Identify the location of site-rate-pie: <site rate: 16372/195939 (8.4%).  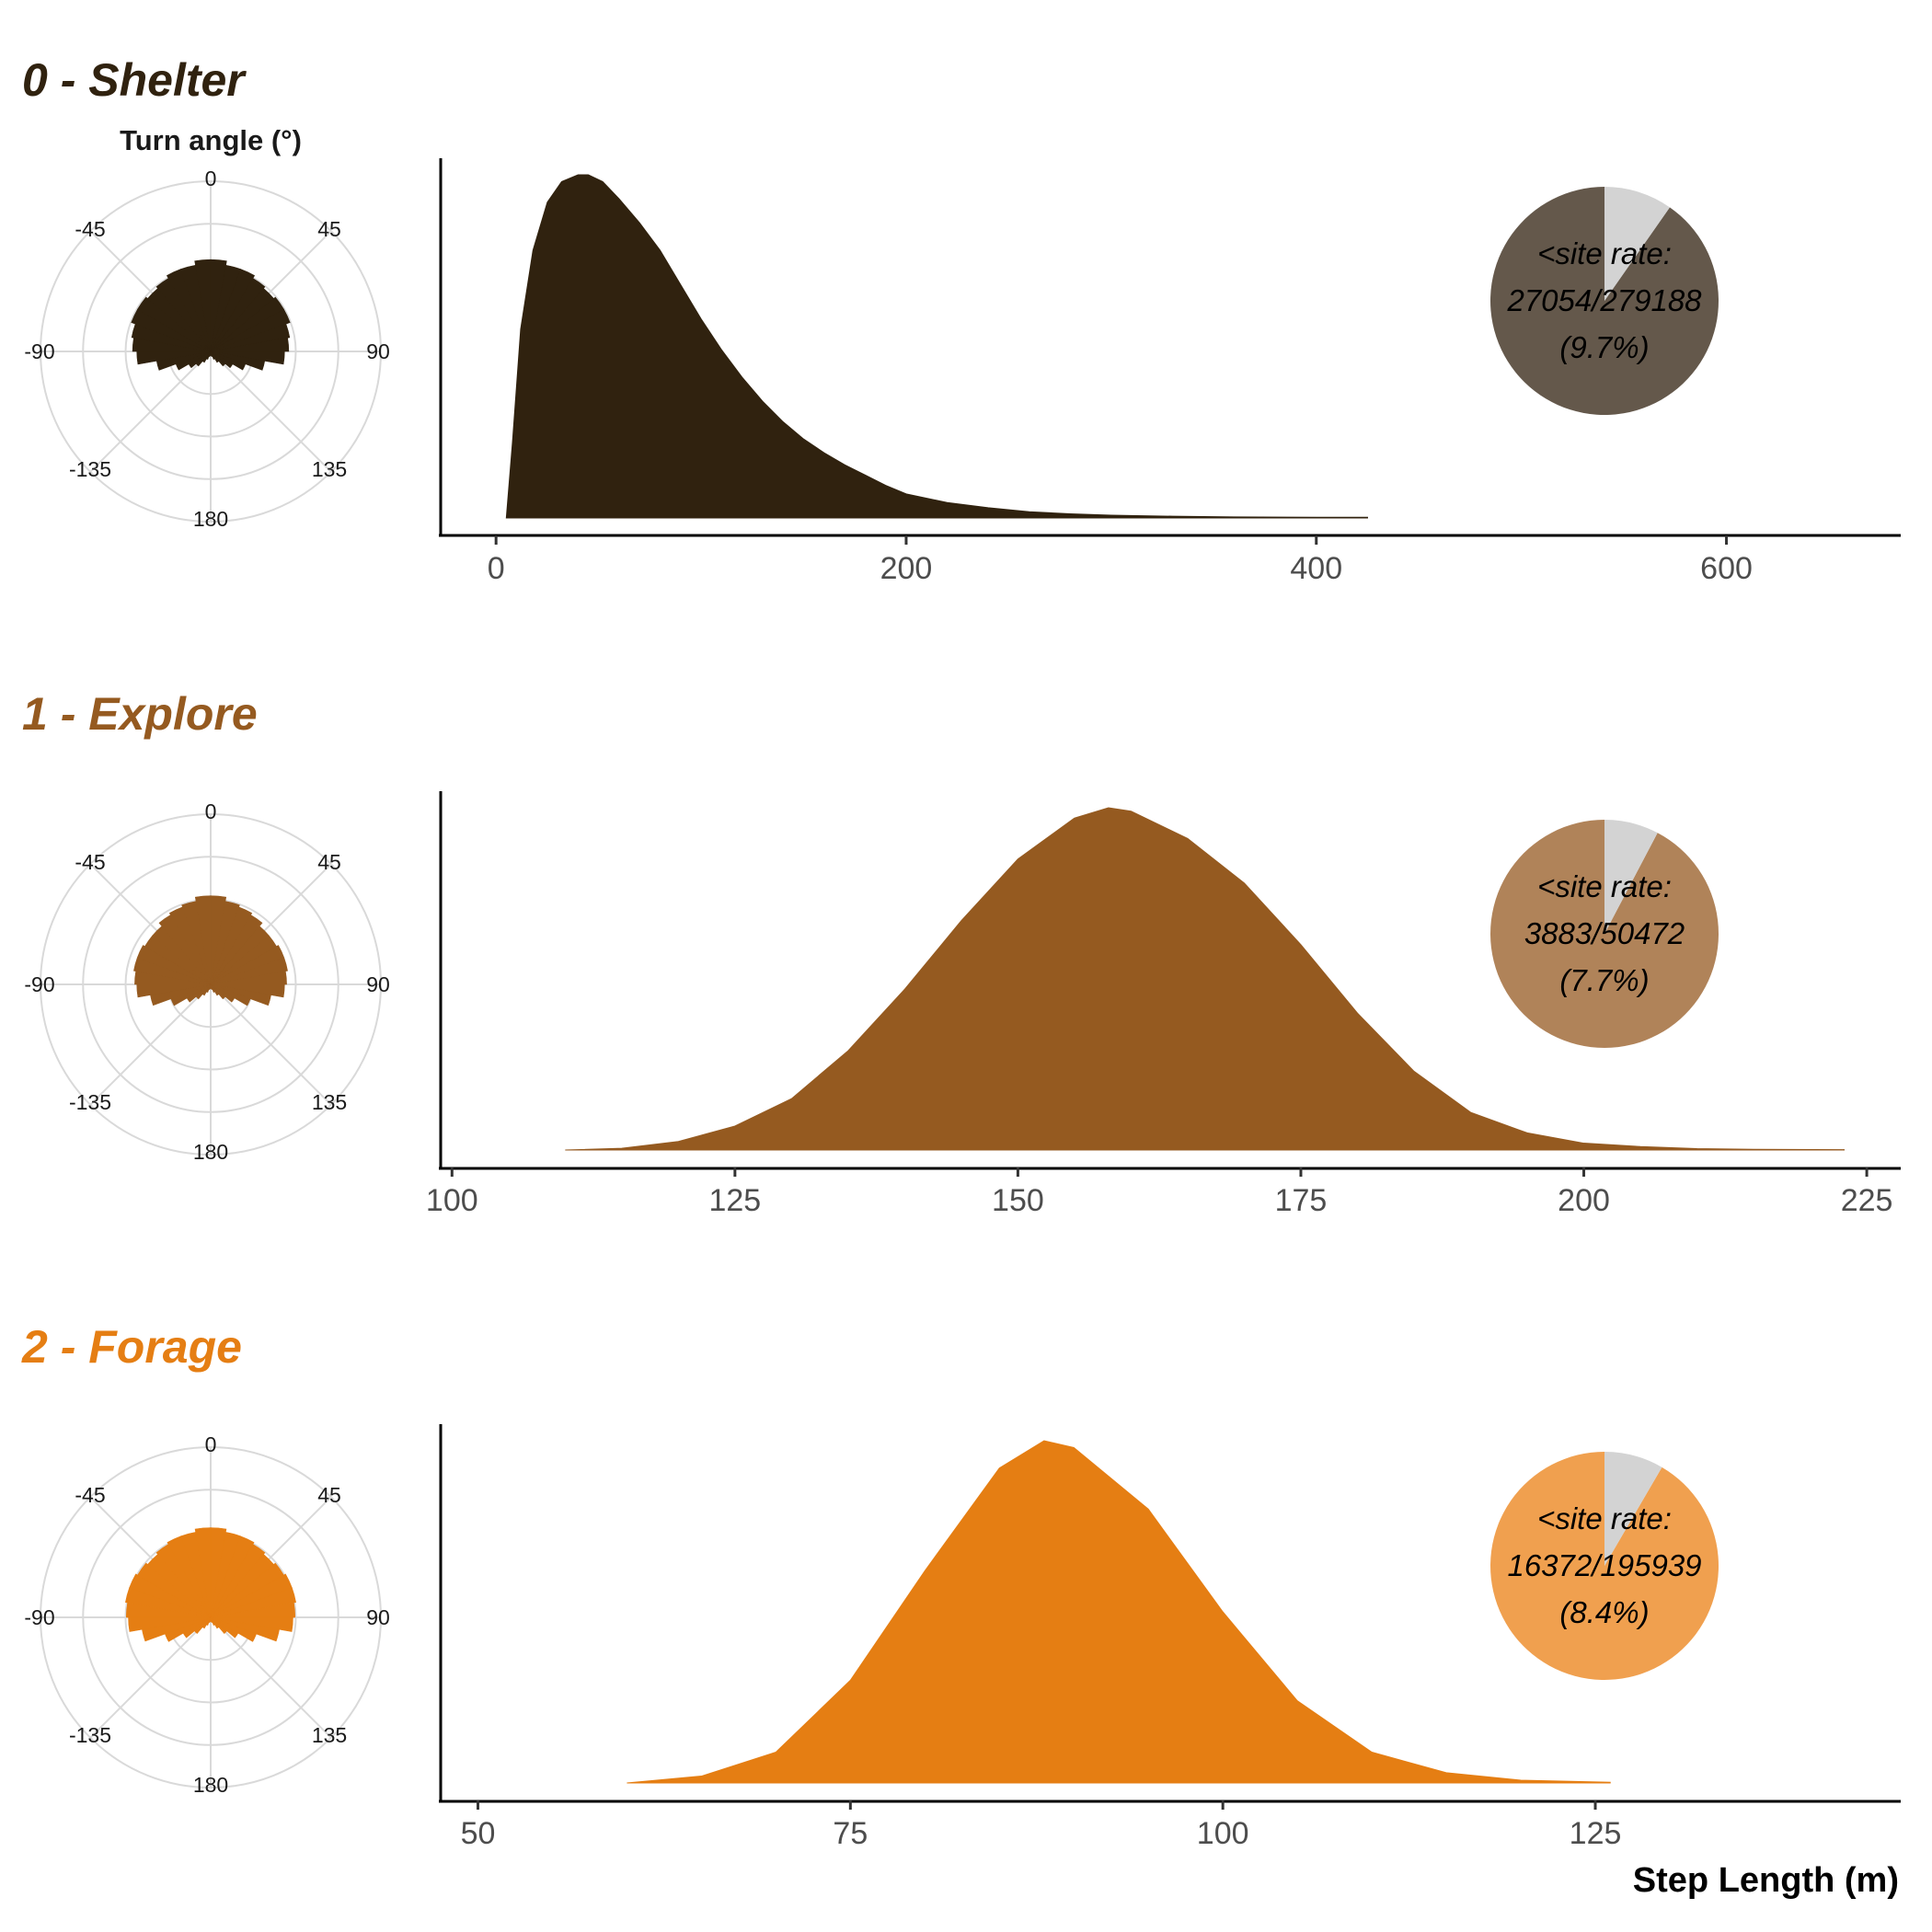
(1604, 1566).